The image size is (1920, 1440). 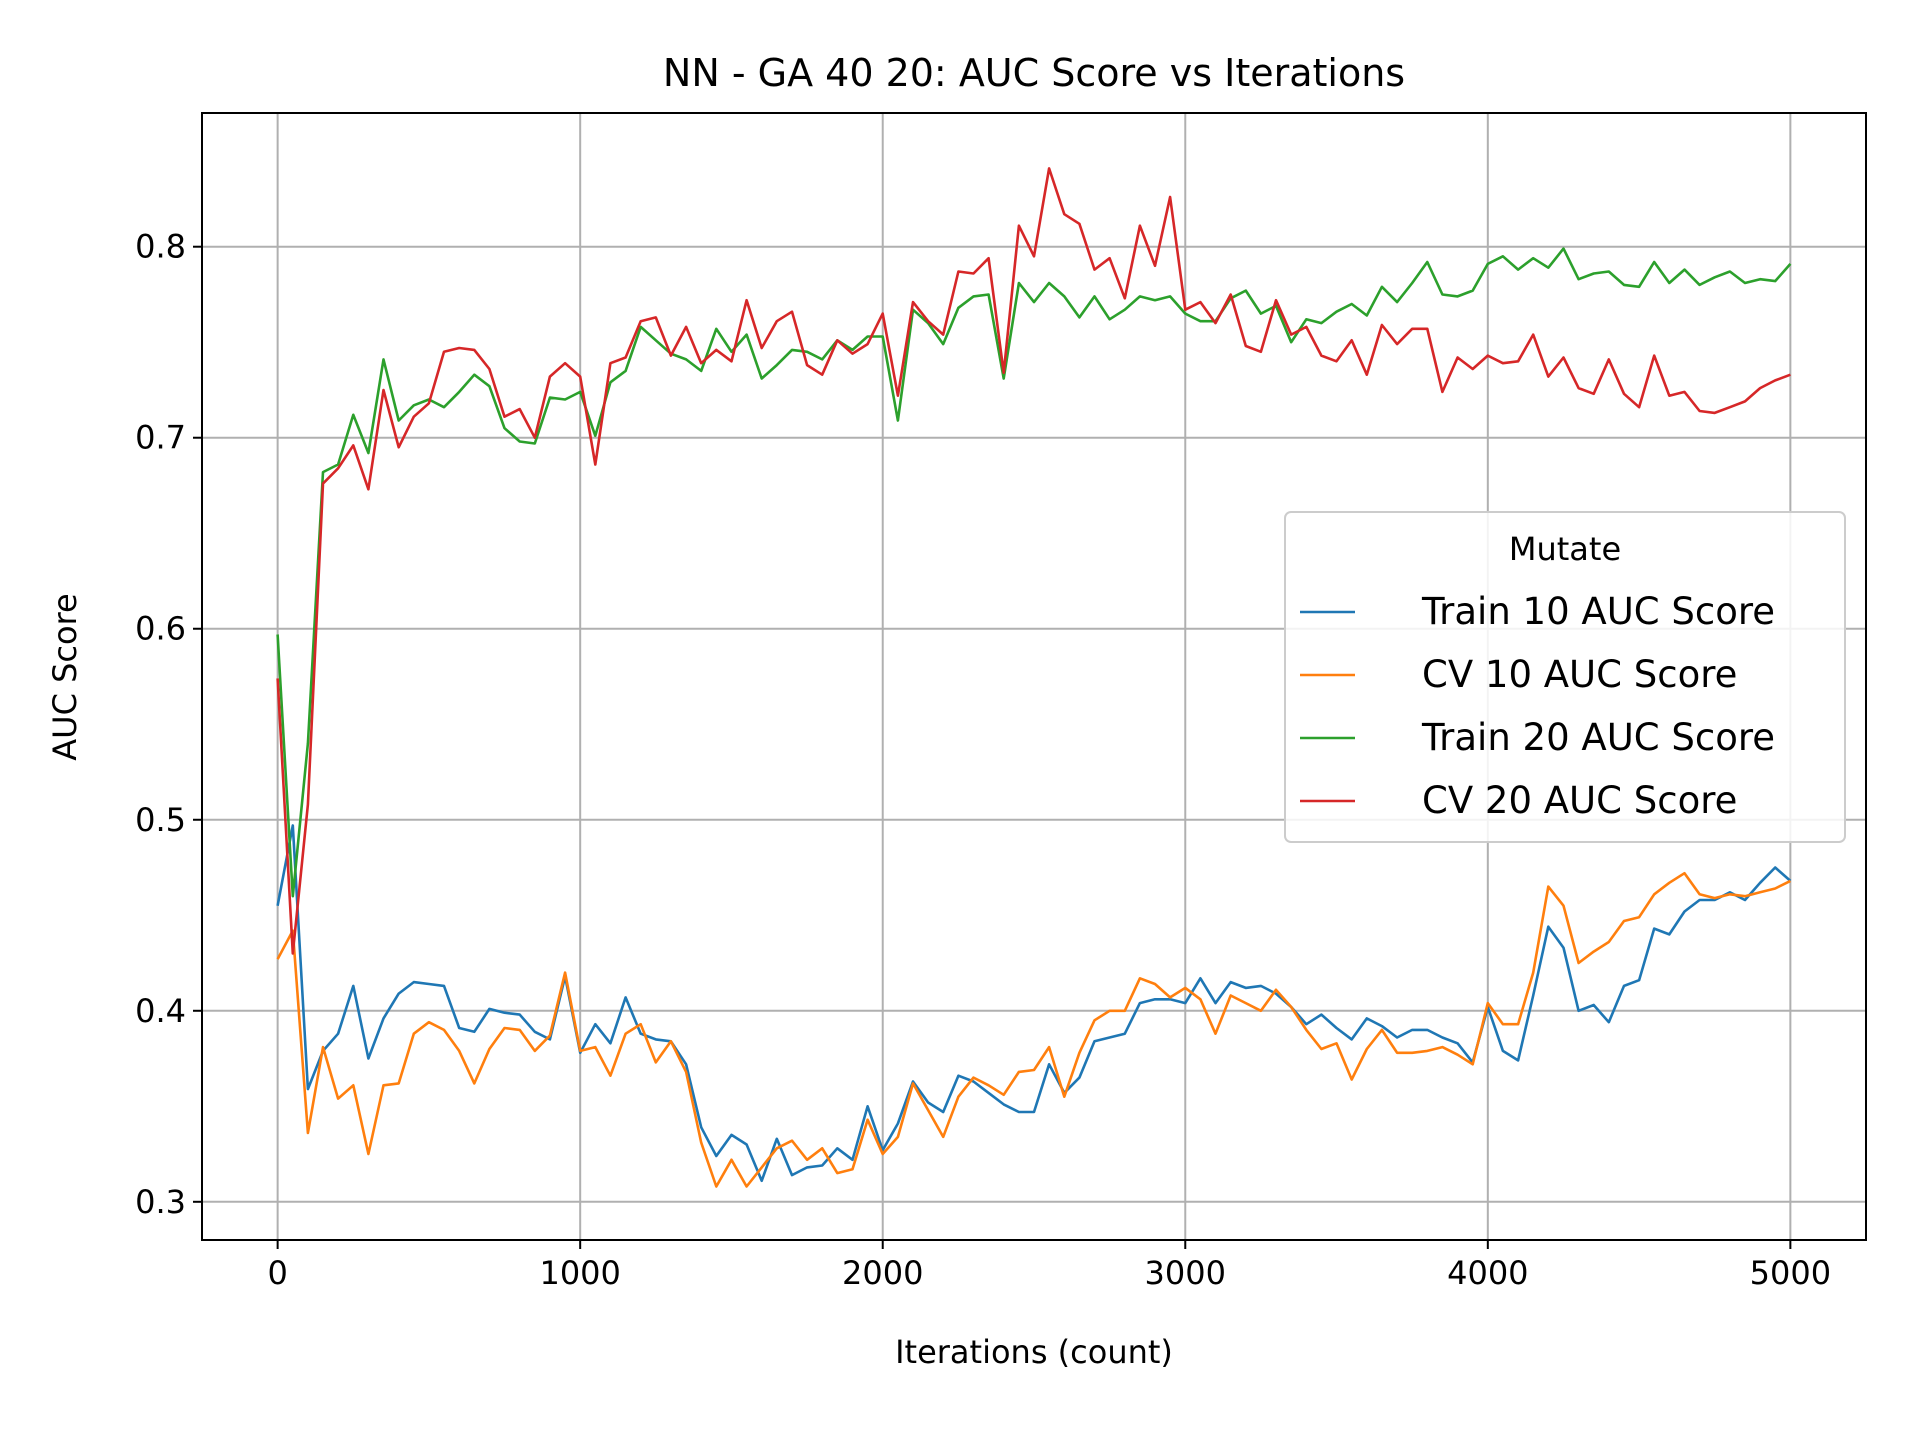 I want to click on y-tick-label: 0.8, so click(x=160, y=247).